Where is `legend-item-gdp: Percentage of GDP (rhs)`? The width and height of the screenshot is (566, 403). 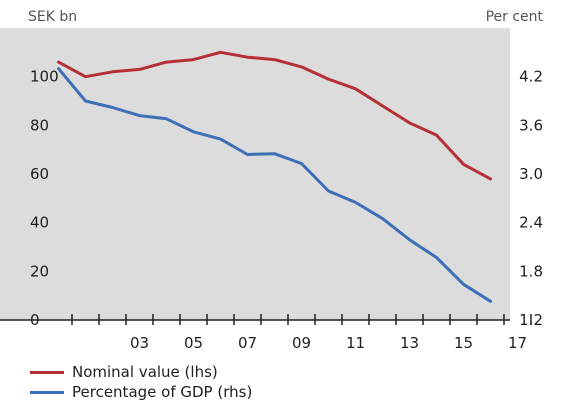 legend-item-gdp: Percentage of GDP (rhs) is located at coordinates (141, 392).